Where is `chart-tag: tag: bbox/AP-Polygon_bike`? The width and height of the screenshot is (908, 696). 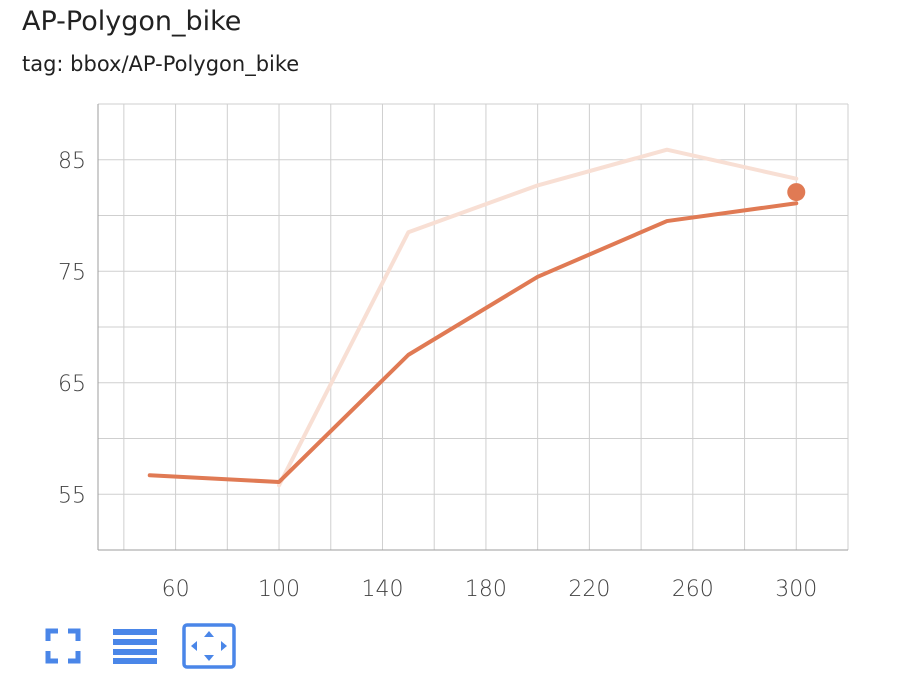
chart-tag: tag: bbox/AP-Polygon_bike is located at coordinates (161, 64).